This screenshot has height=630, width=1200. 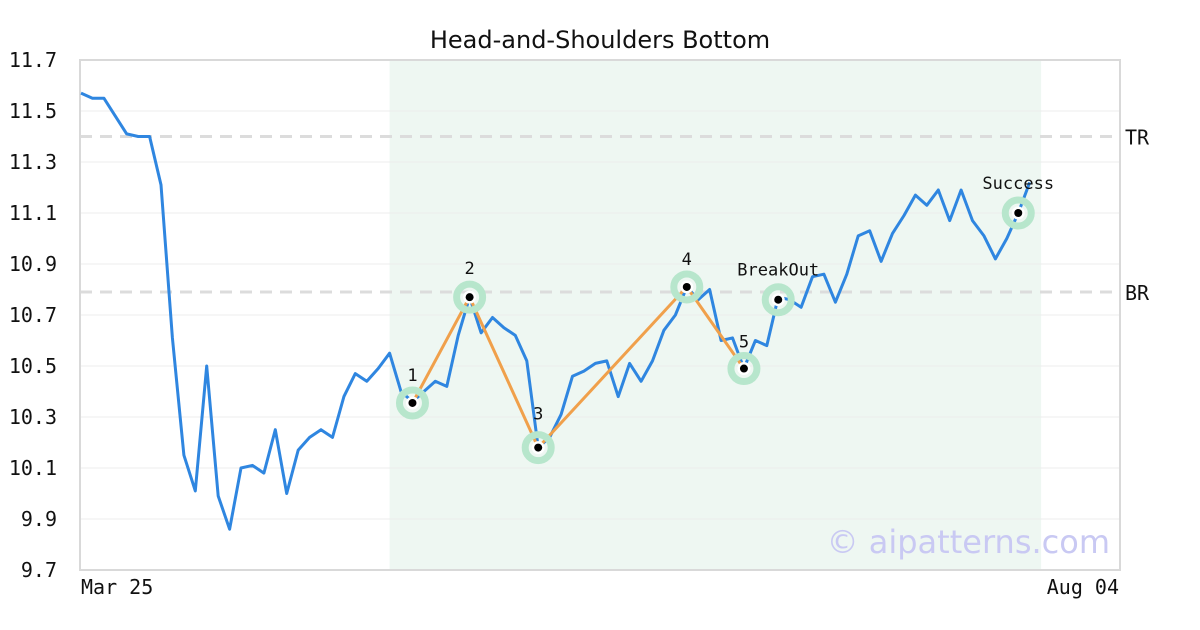 I want to click on y-tick-label: 10.7, so click(x=33, y=315).